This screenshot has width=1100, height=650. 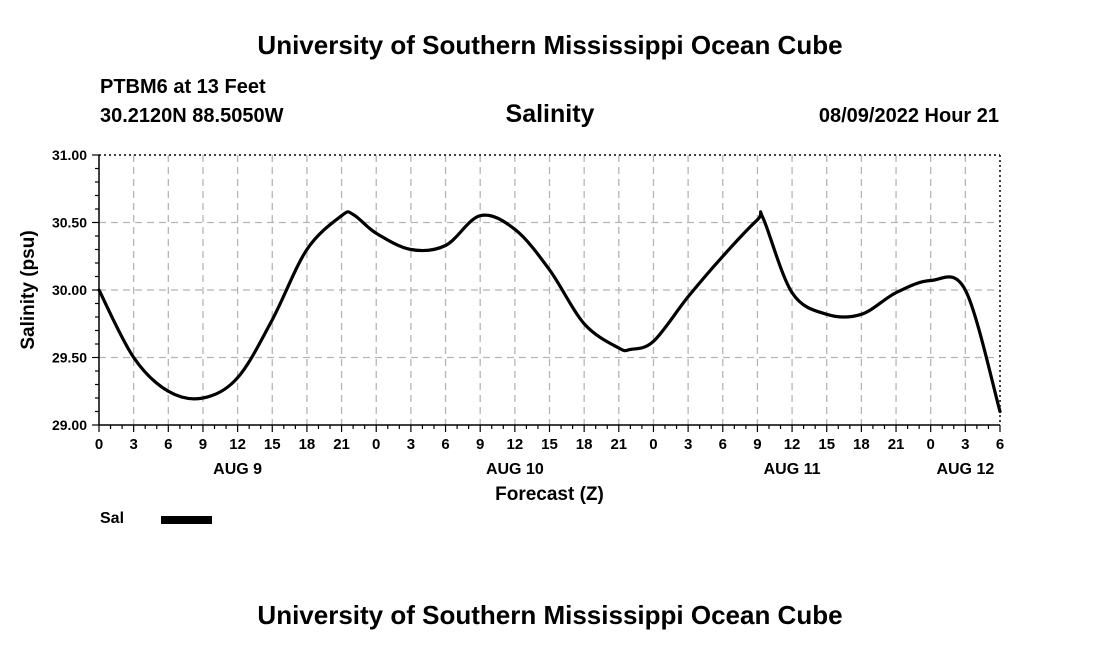 What do you see at coordinates (69, 155) in the screenshot?
I see `y-tick-label: 31.00` at bounding box center [69, 155].